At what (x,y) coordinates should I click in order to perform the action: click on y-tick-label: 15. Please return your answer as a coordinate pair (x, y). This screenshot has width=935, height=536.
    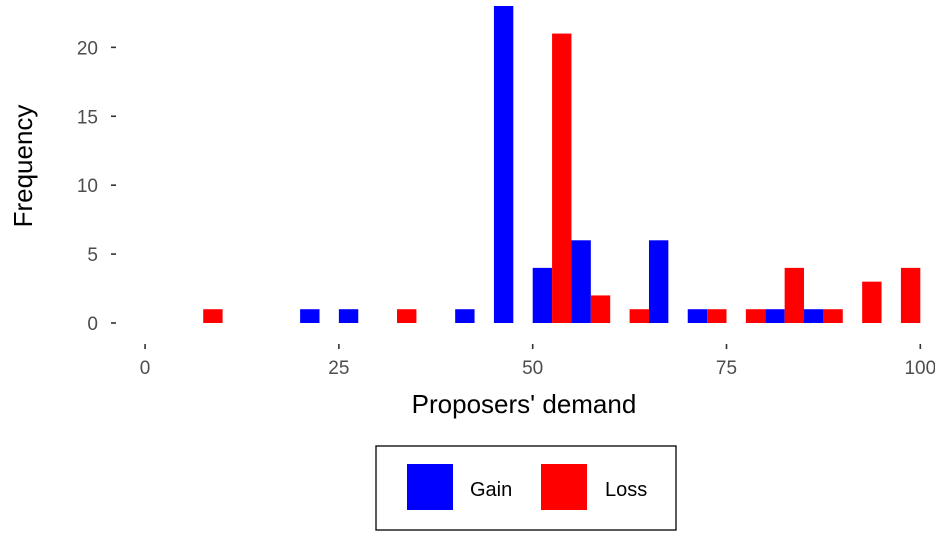
    Looking at the image, I should click on (87, 117).